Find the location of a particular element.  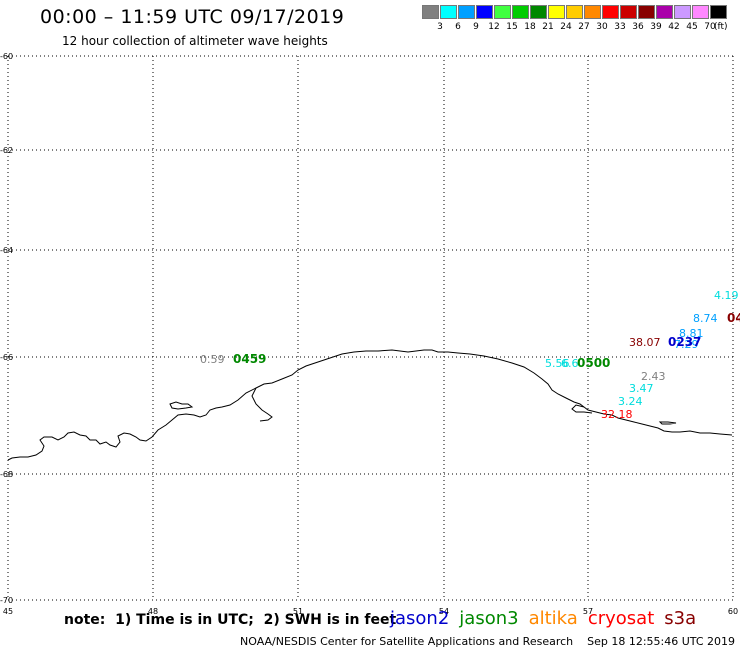

y-tick-label: -62 is located at coordinates (6, 150).